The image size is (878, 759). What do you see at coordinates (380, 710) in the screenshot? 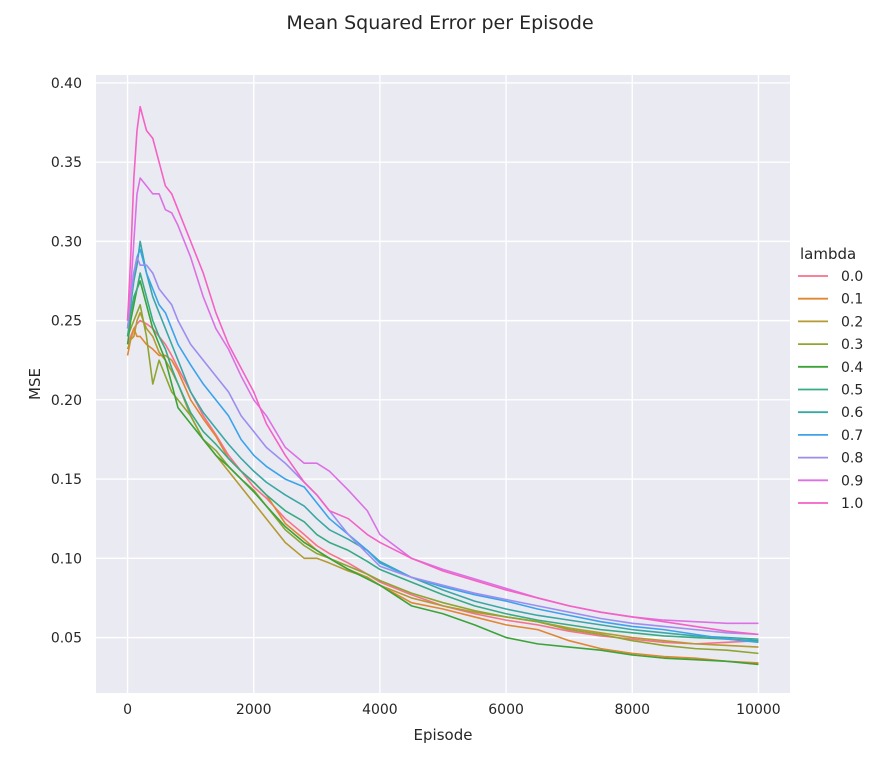
I see `x-tick-label: 4000` at bounding box center [380, 710].